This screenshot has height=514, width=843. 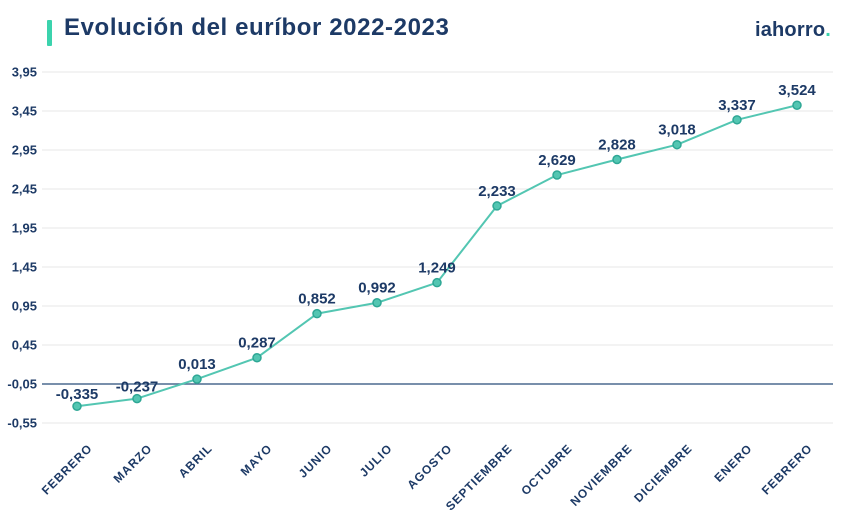 What do you see at coordinates (617, 145) in the screenshot?
I see `data-point-label: 2,828` at bounding box center [617, 145].